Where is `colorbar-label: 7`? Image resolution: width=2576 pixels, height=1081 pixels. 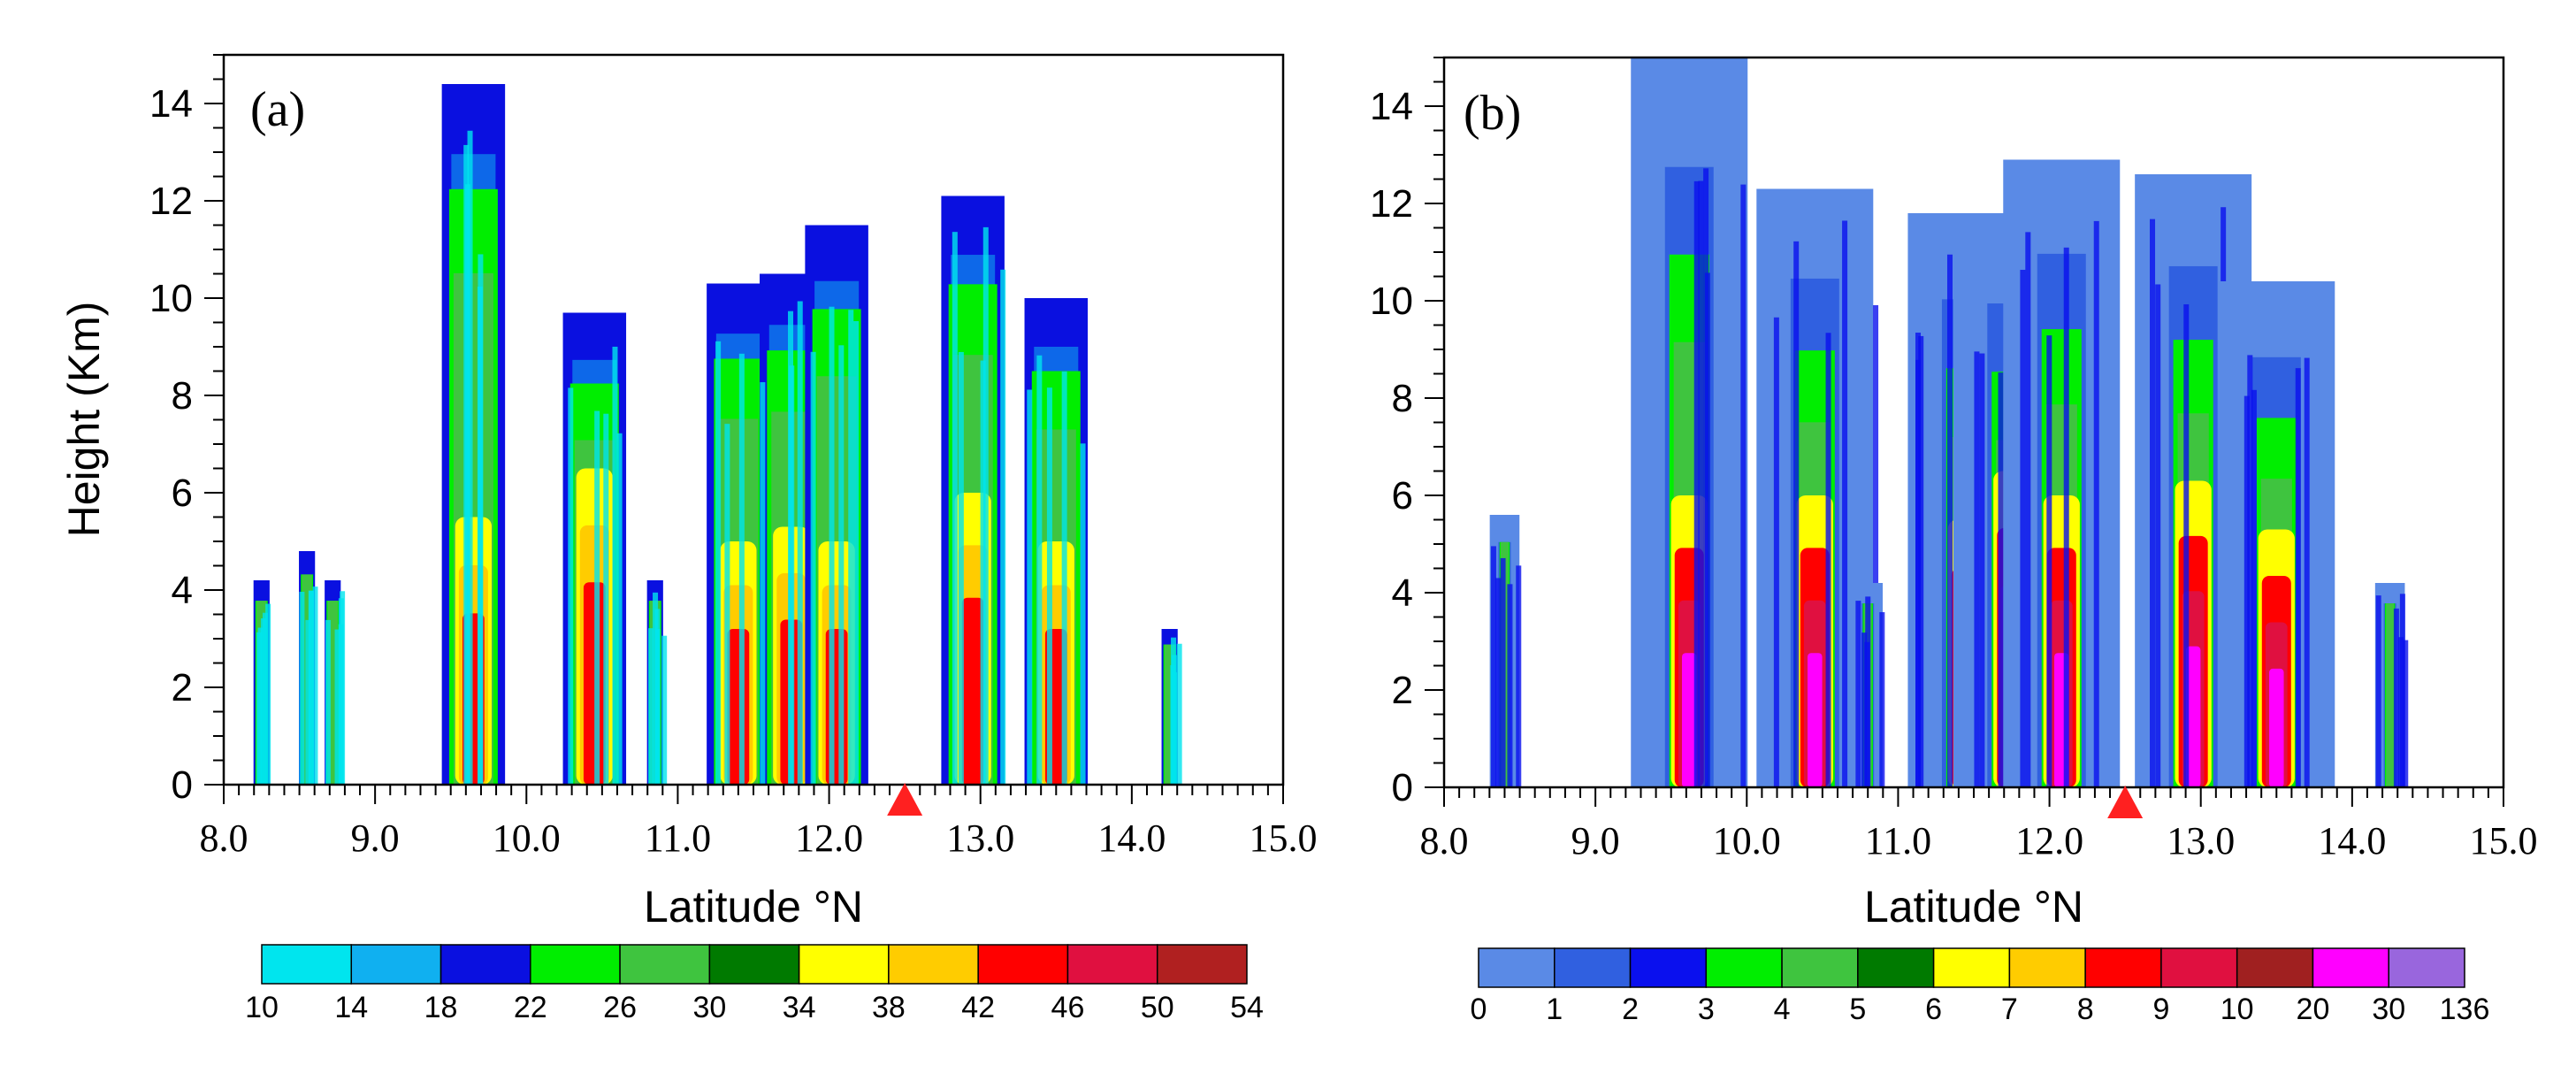 colorbar-label: 7 is located at coordinates (2010, 1009).